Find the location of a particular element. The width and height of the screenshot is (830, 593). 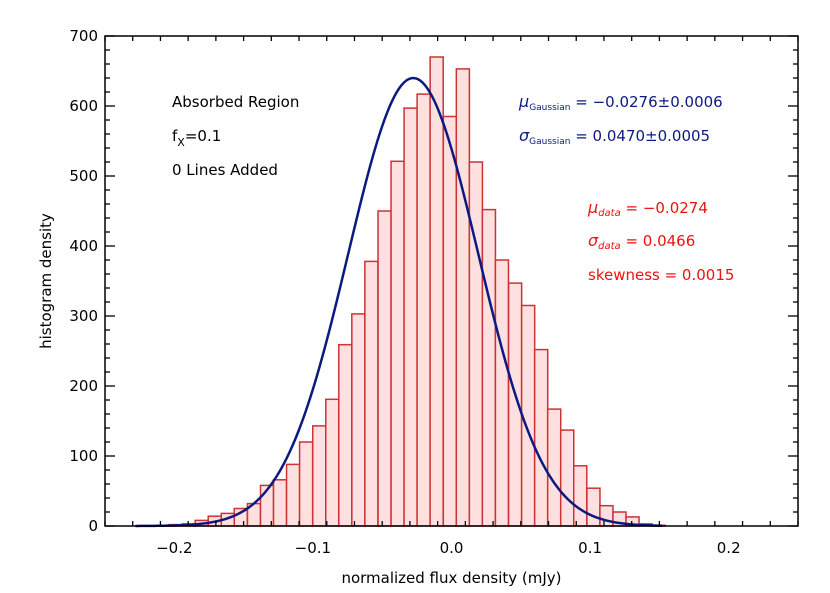

x-tick-label: −0.1 is located at coordinates (313, 548).